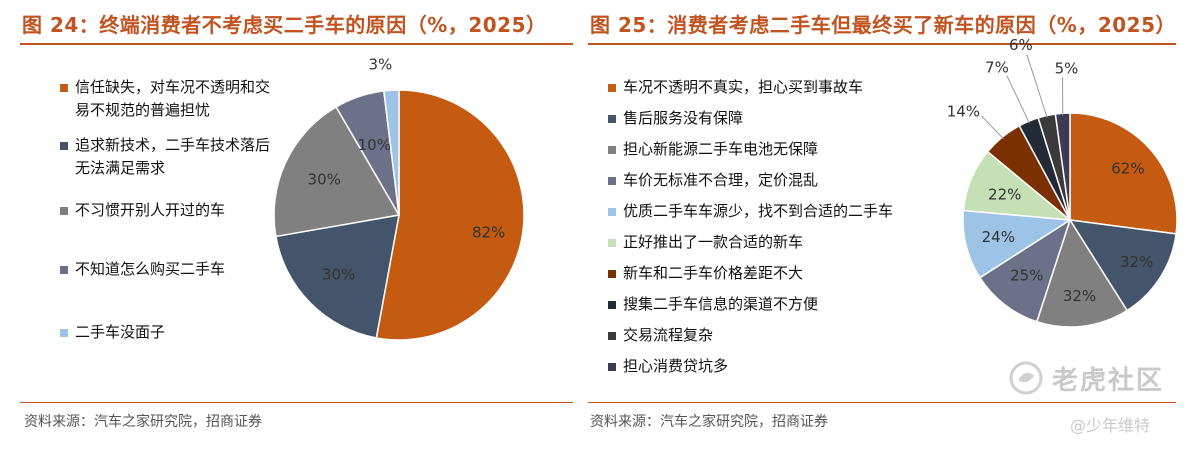 The width and height of the screenshot is (1200, 449). I want to click on watermark: 老虎社区, so click(1098, 378).